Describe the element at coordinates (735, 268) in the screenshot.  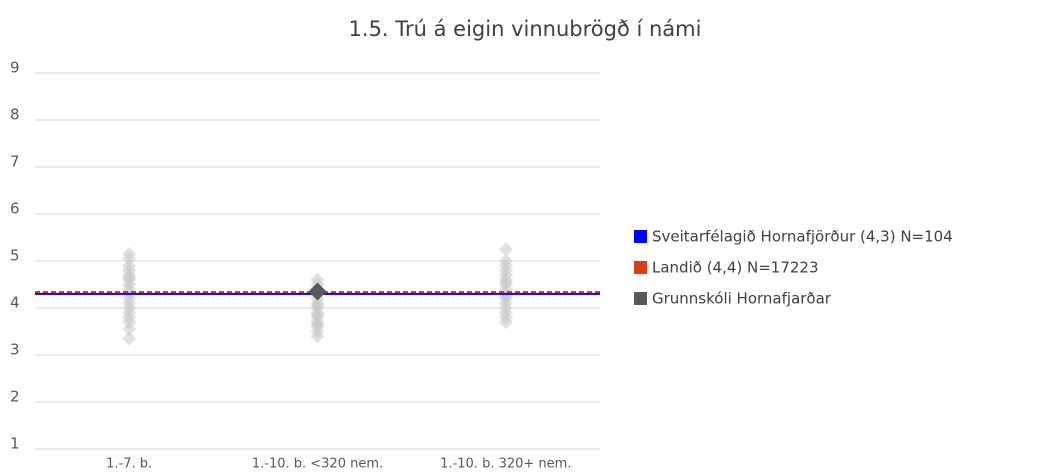
I see `legend-label: Landið (4,4) N=17223` at that location.